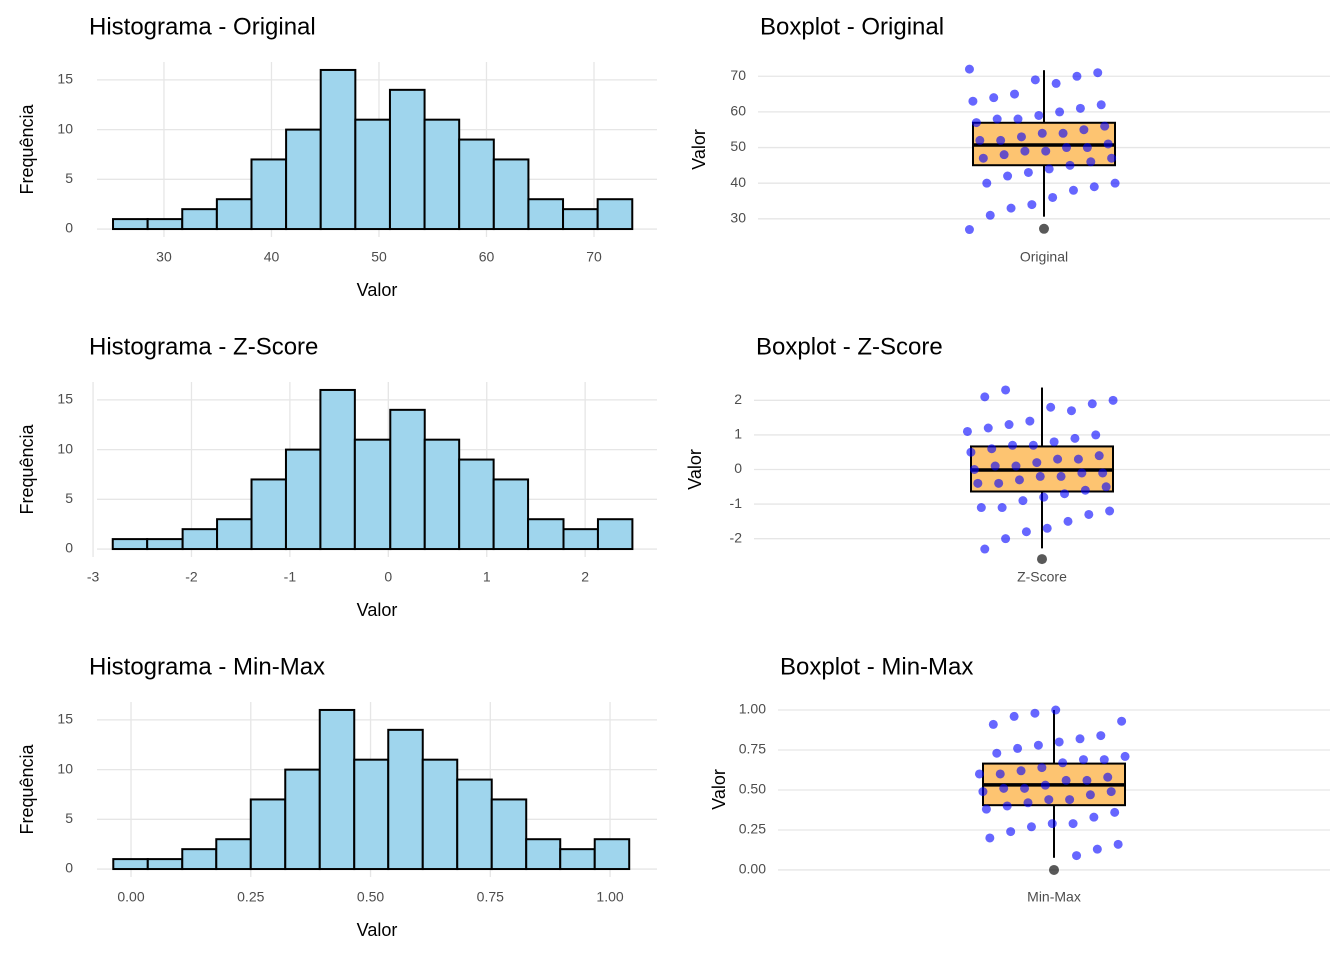 The image size is (1344, 960). Describe the element at coordinates (1044, 257) in the screenshot. I see `x-tick-label: Original` at that location.